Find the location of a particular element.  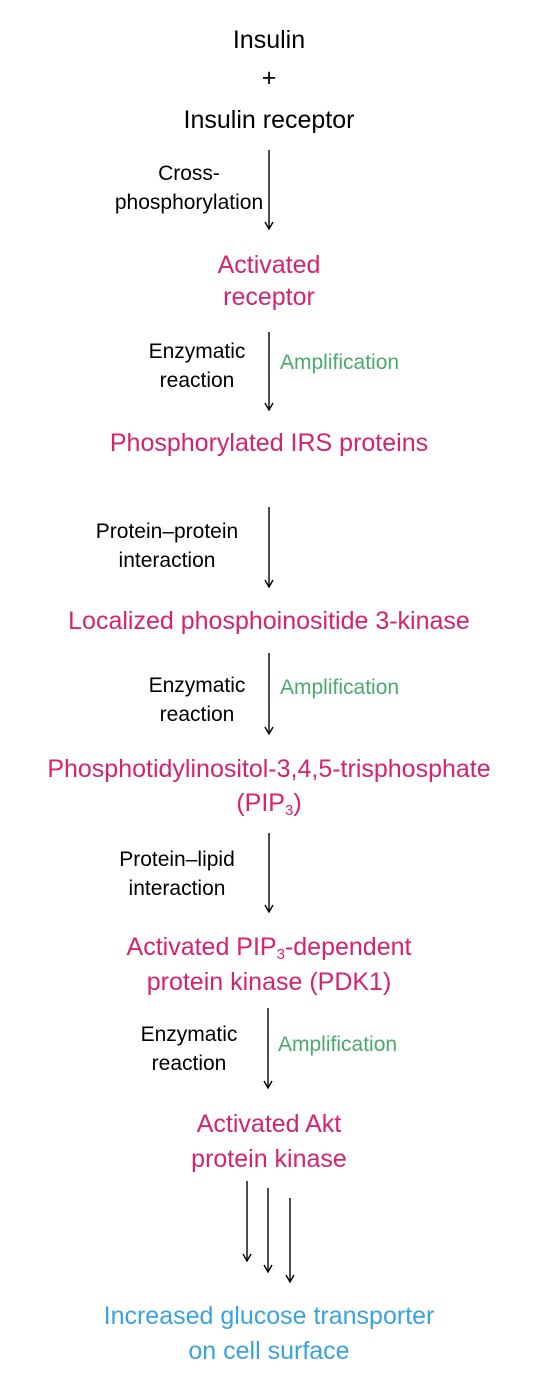

arrow-7a is located at coordinates (247, 1222).